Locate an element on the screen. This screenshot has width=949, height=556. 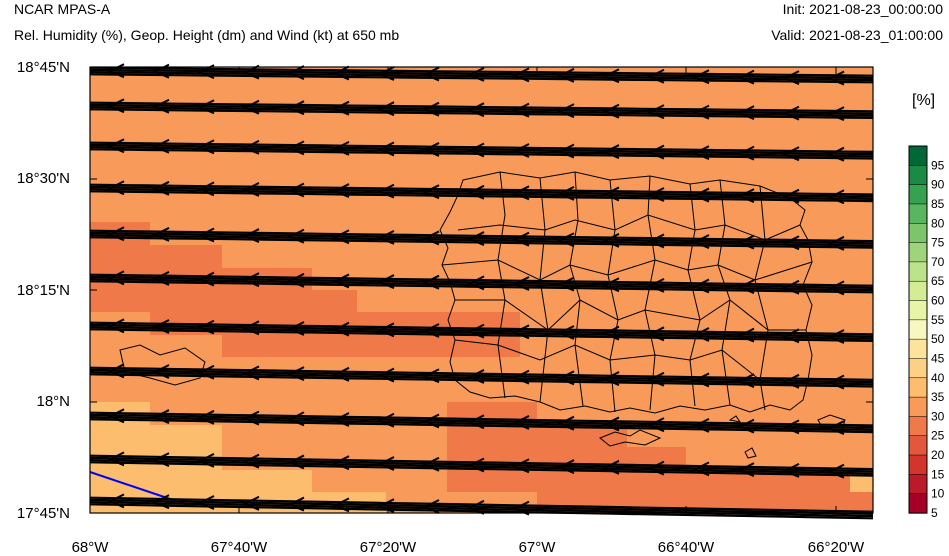
model-name: NCAR MPAS-A is located at coordinates (62, 9).